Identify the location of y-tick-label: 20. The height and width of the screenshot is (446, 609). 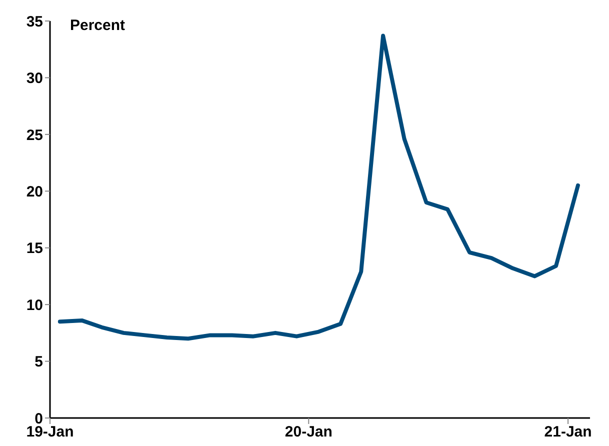
(34, 191).